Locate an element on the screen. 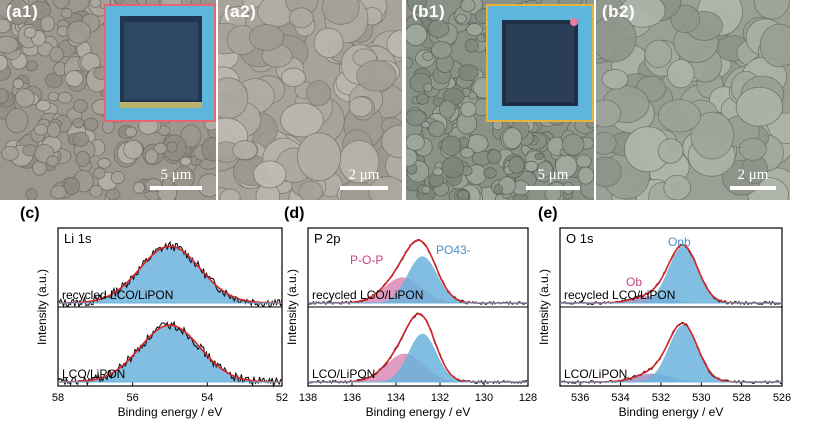  x-tick-label: 128 is located at coordinates (528, 398).